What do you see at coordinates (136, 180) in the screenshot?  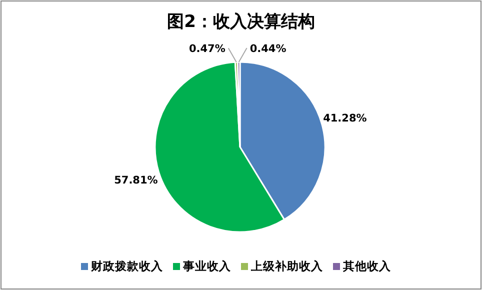 I see `data-label: 57.81%` at bounding box center [136, 180].